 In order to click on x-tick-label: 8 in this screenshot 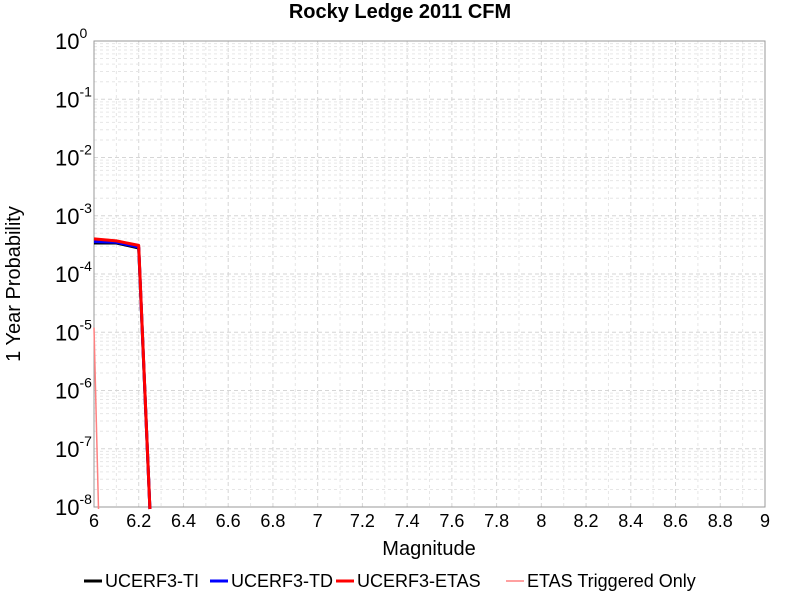, I will do `click(541, 521)`.